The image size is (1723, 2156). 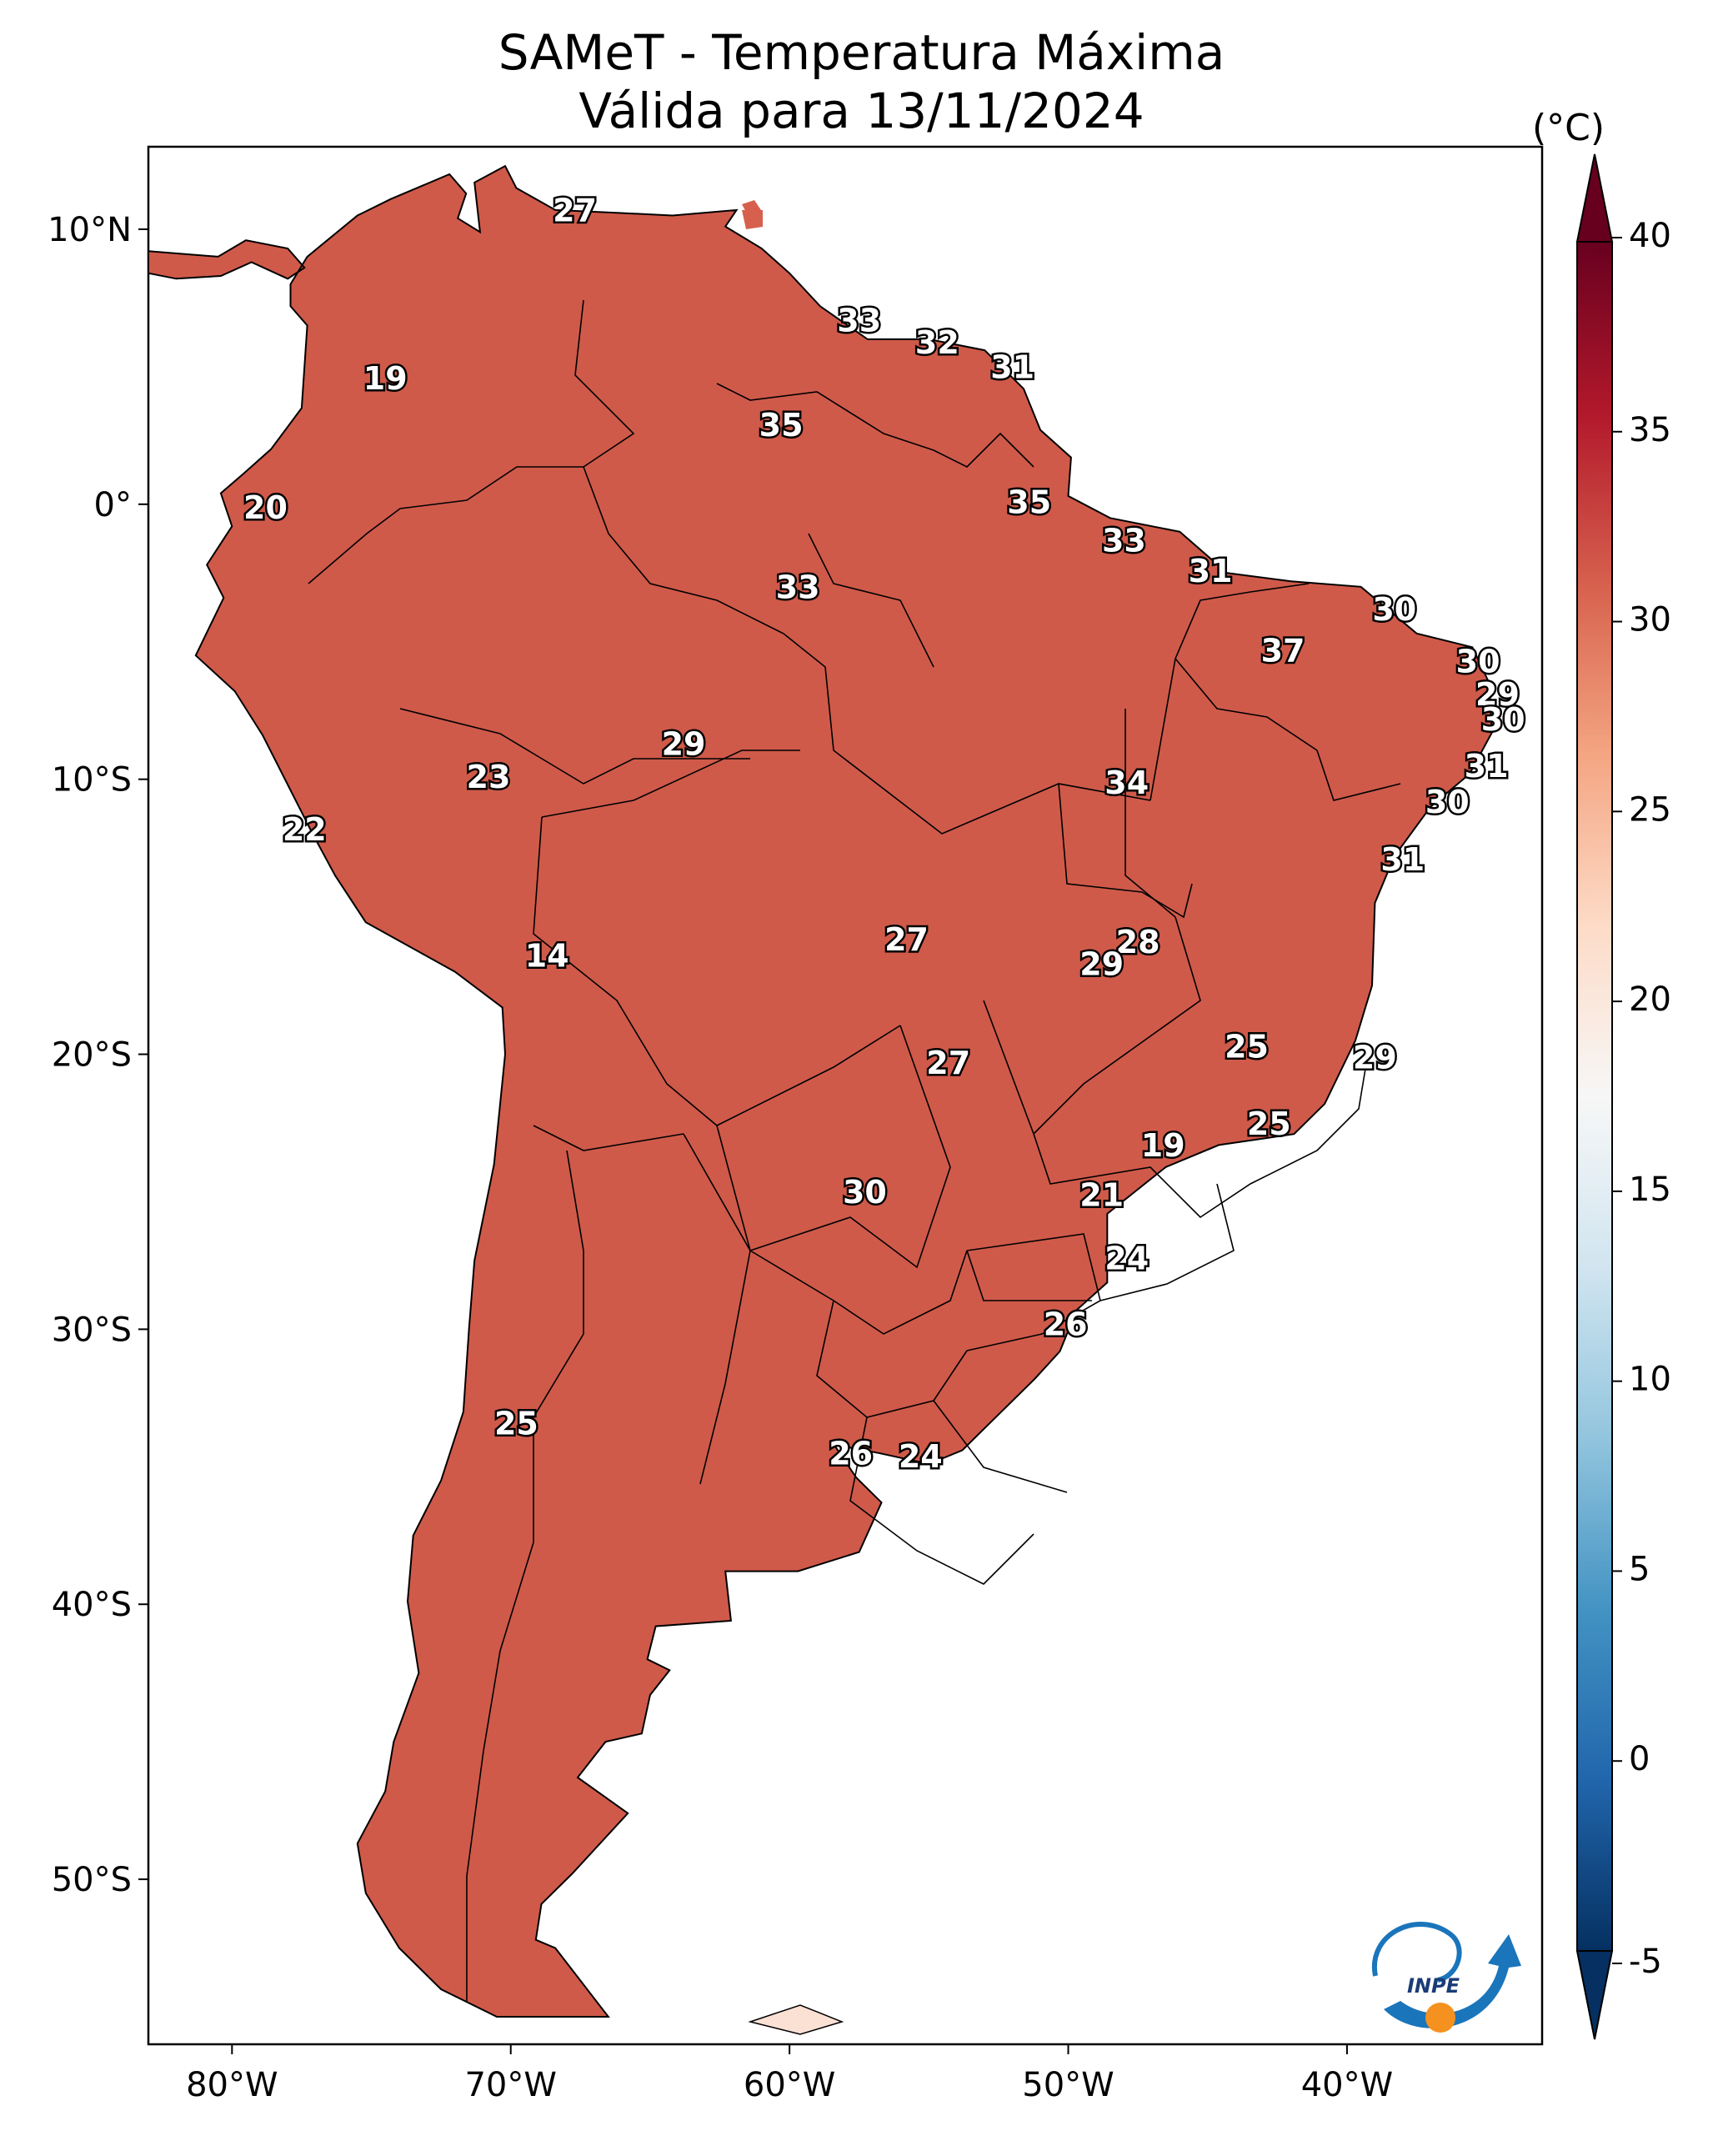 What do you see at coordinates (1068, 2085) in the screenshot?
I see `lon-tick-label: 50°W` at bounding box center [1068, 2085].